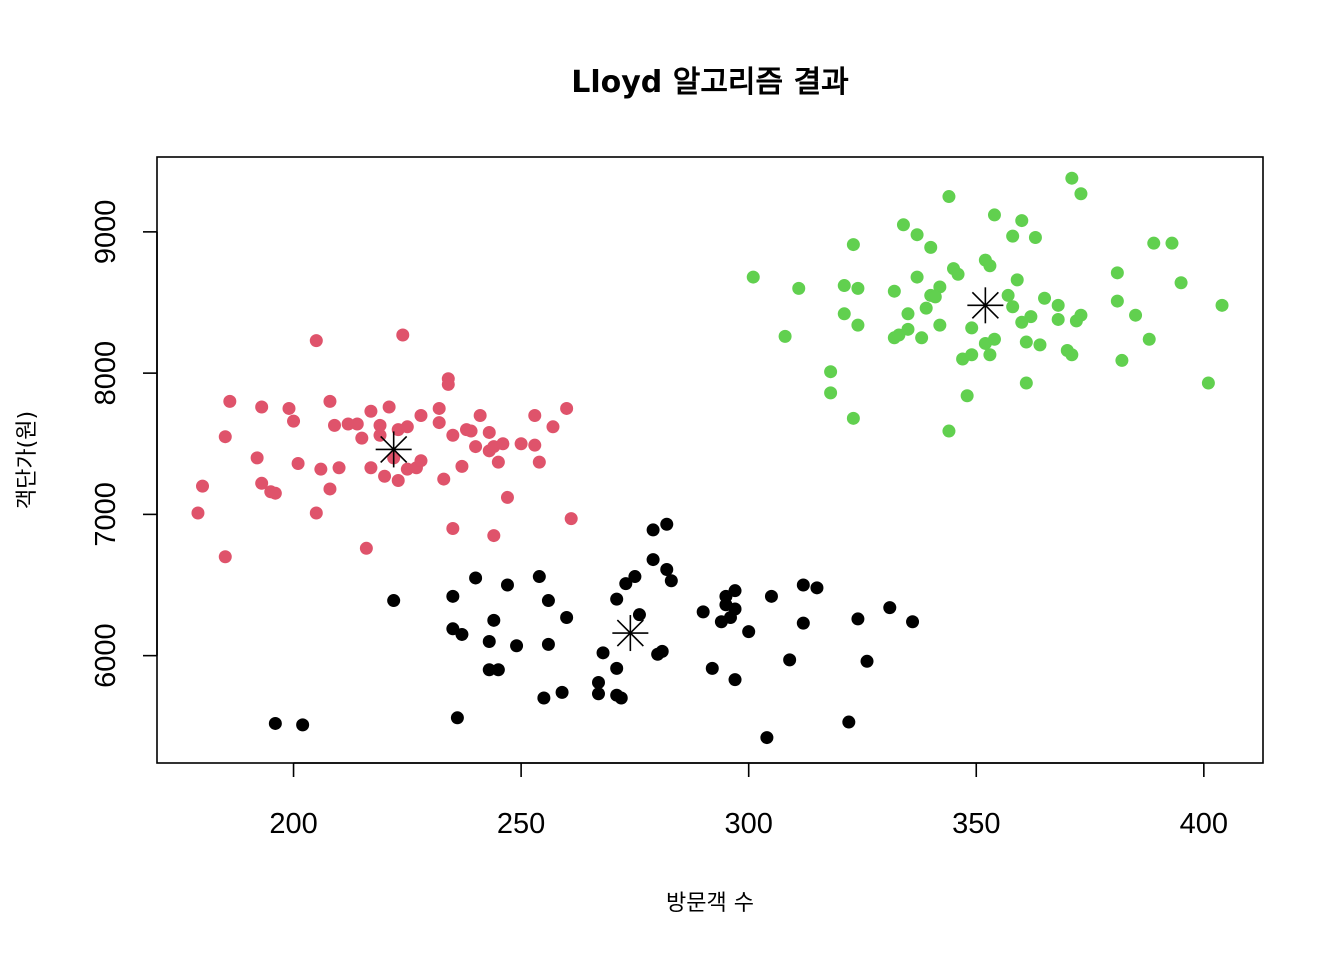  Describe the element at coordinates (710, 903) in the screenshot. I see `x-axis-label: 방문객 수` at that location.